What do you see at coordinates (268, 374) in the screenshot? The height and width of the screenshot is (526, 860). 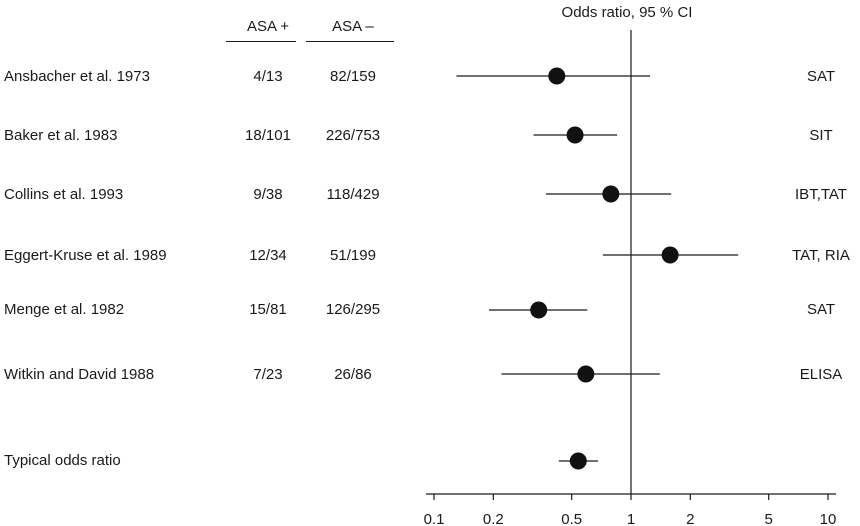 I see `asa-positive-count: 7/23` at bounding box center [268, 374].